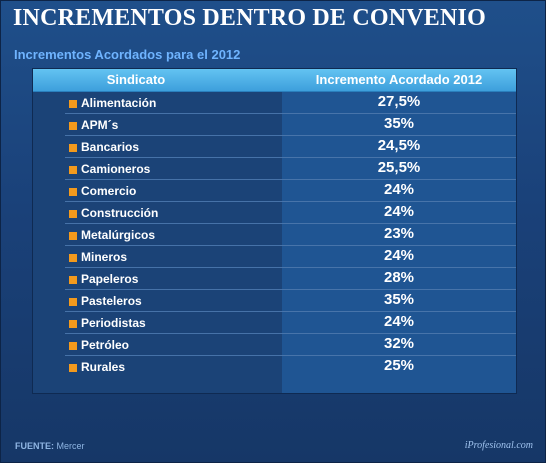 Image resolution: width=546 pixels, height=463 pixels. I want to click on sindicato-name: Periodistas, so click(113, 323).